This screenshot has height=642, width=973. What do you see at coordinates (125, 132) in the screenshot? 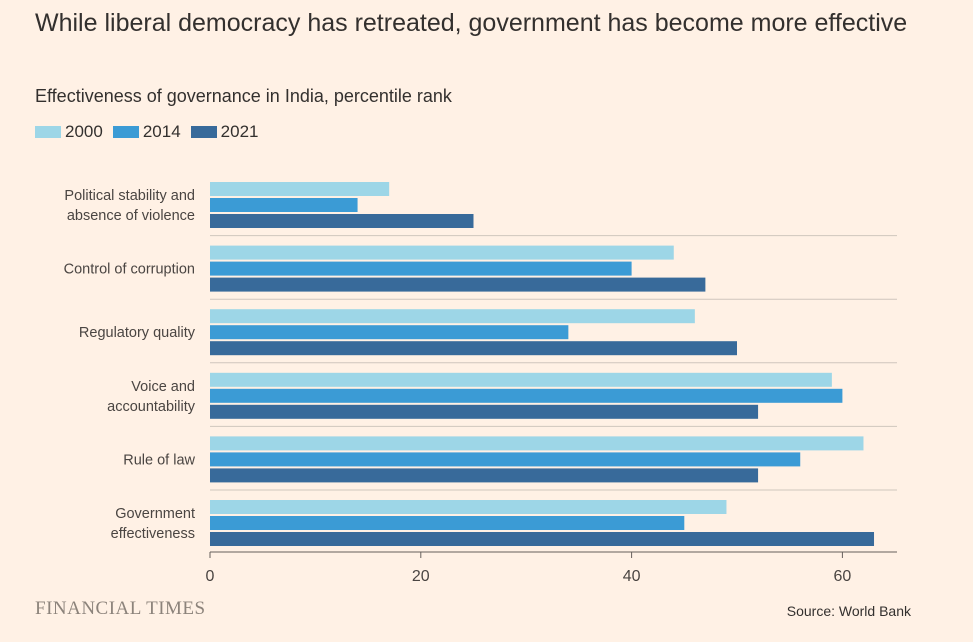
I see `legend-swatch-2014` at bounding box center [125, 132].